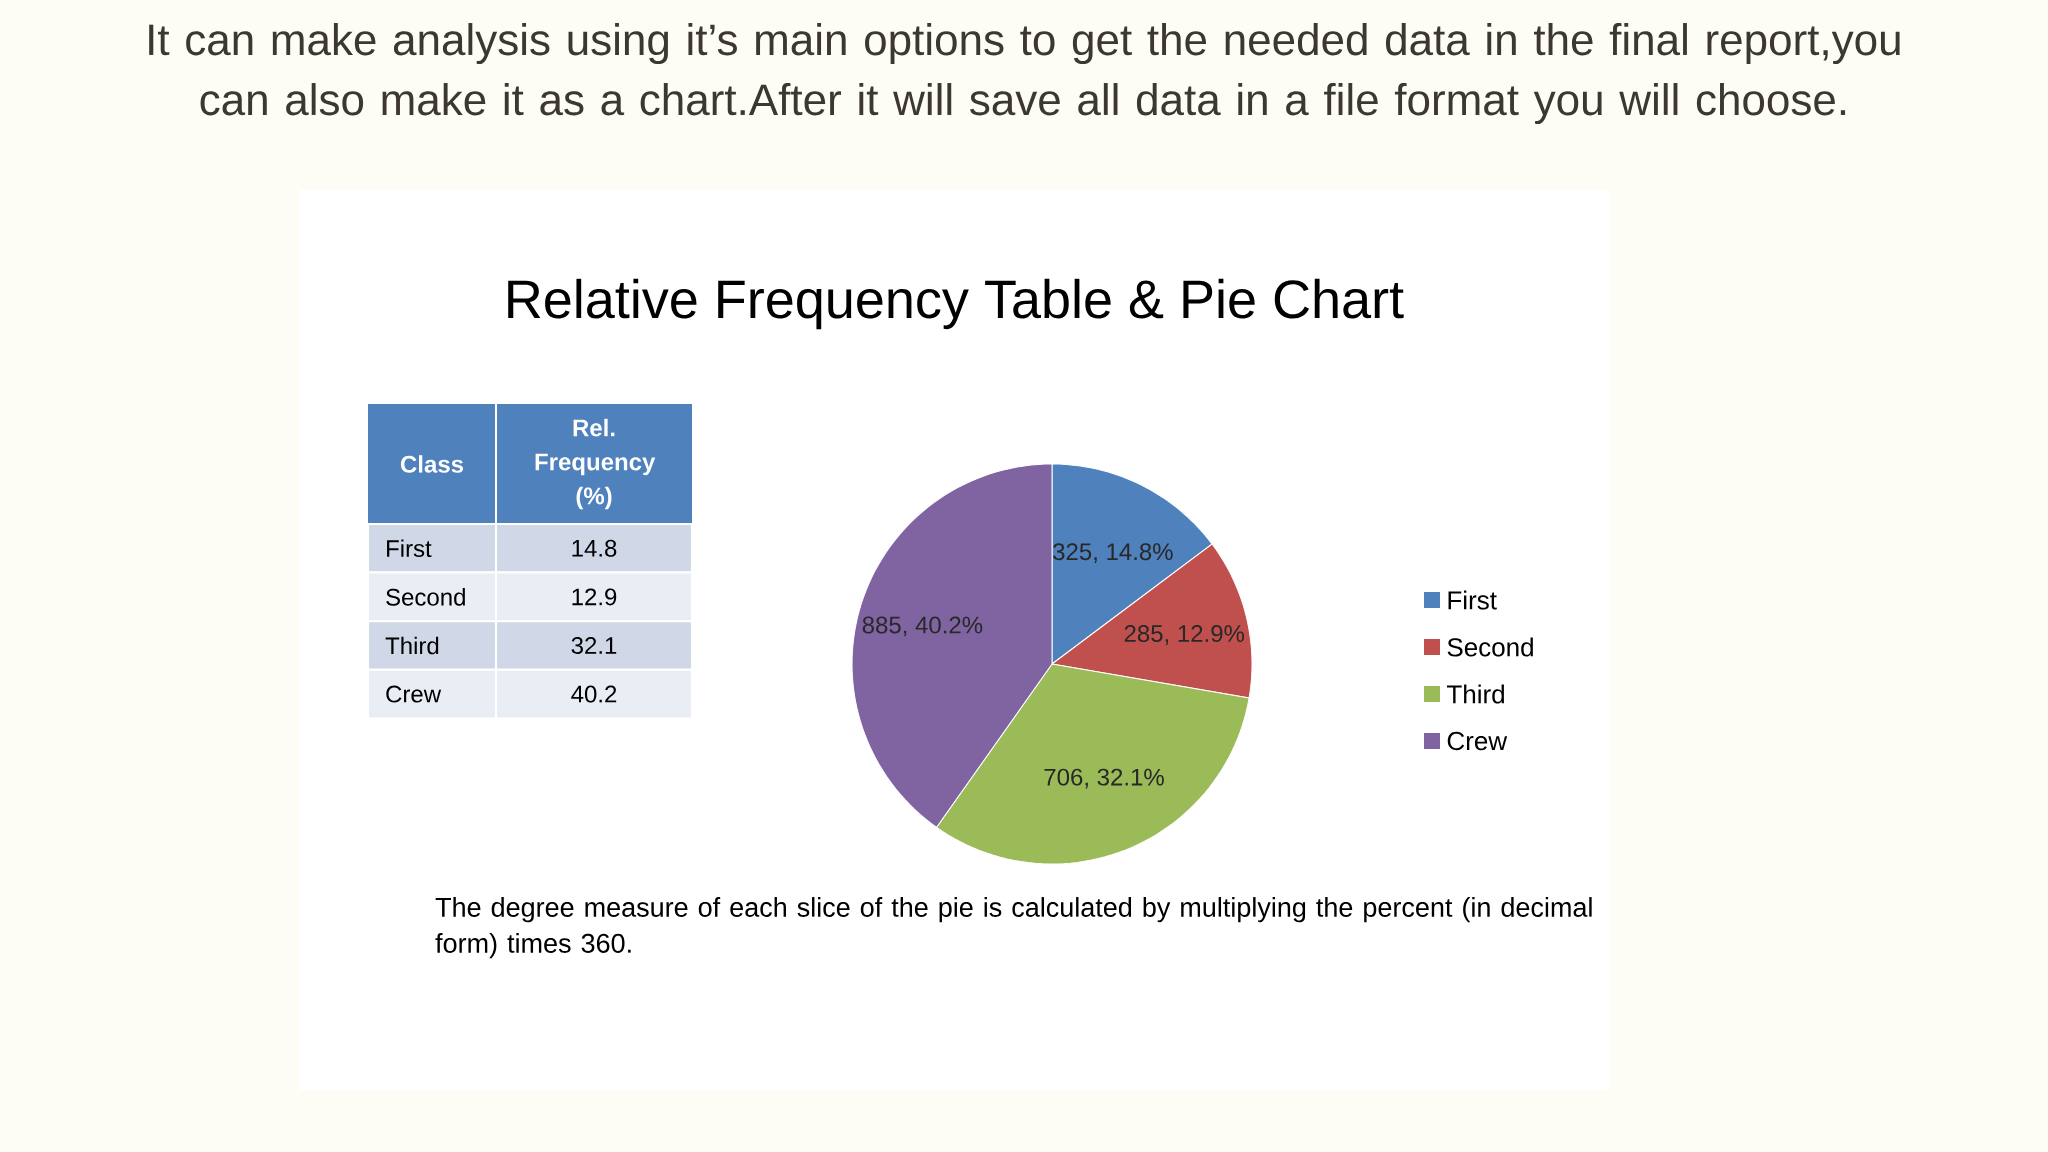 This screenshot has height=1152, width=2048. I want to click on chart-title: Relative Frequency Table & Pie Chart, so click(956, 304).